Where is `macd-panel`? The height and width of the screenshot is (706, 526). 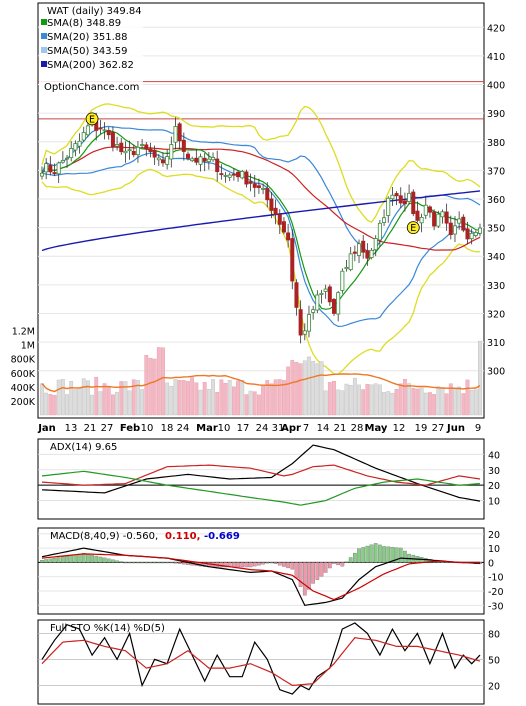 macd-panel is located at coordinates (261, 571).